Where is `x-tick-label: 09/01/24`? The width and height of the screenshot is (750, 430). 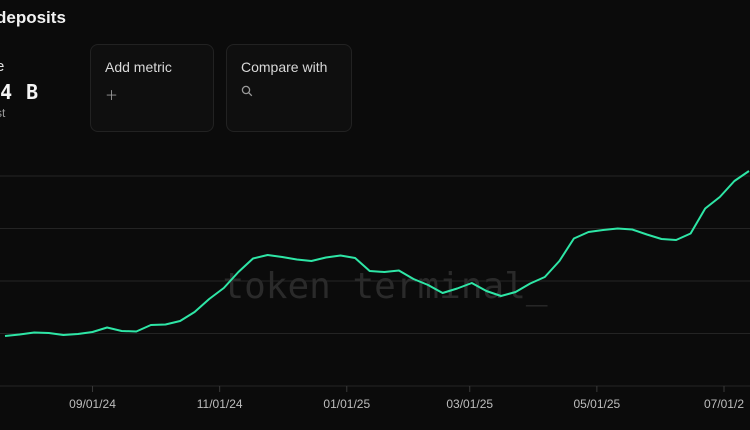
x-tick-label: 09/01/24 is located at coordinates (92, 404).